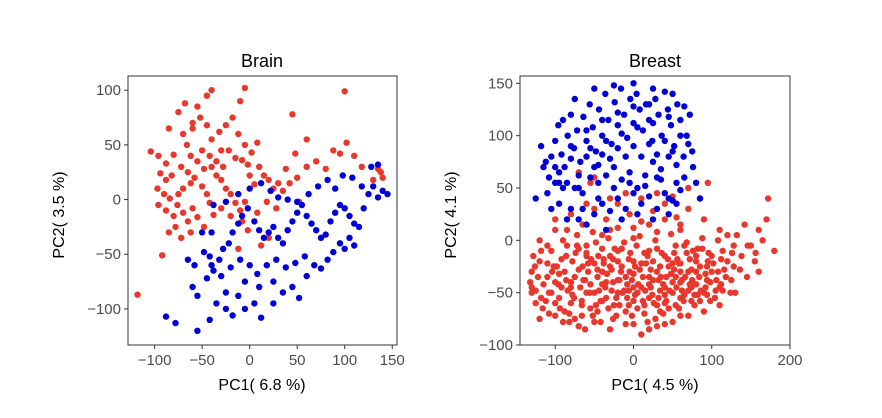  What do you see at coordinates (500, 293) in the screenshot?
I see `y-tick-label: −50` at bounding box center [500, 293].